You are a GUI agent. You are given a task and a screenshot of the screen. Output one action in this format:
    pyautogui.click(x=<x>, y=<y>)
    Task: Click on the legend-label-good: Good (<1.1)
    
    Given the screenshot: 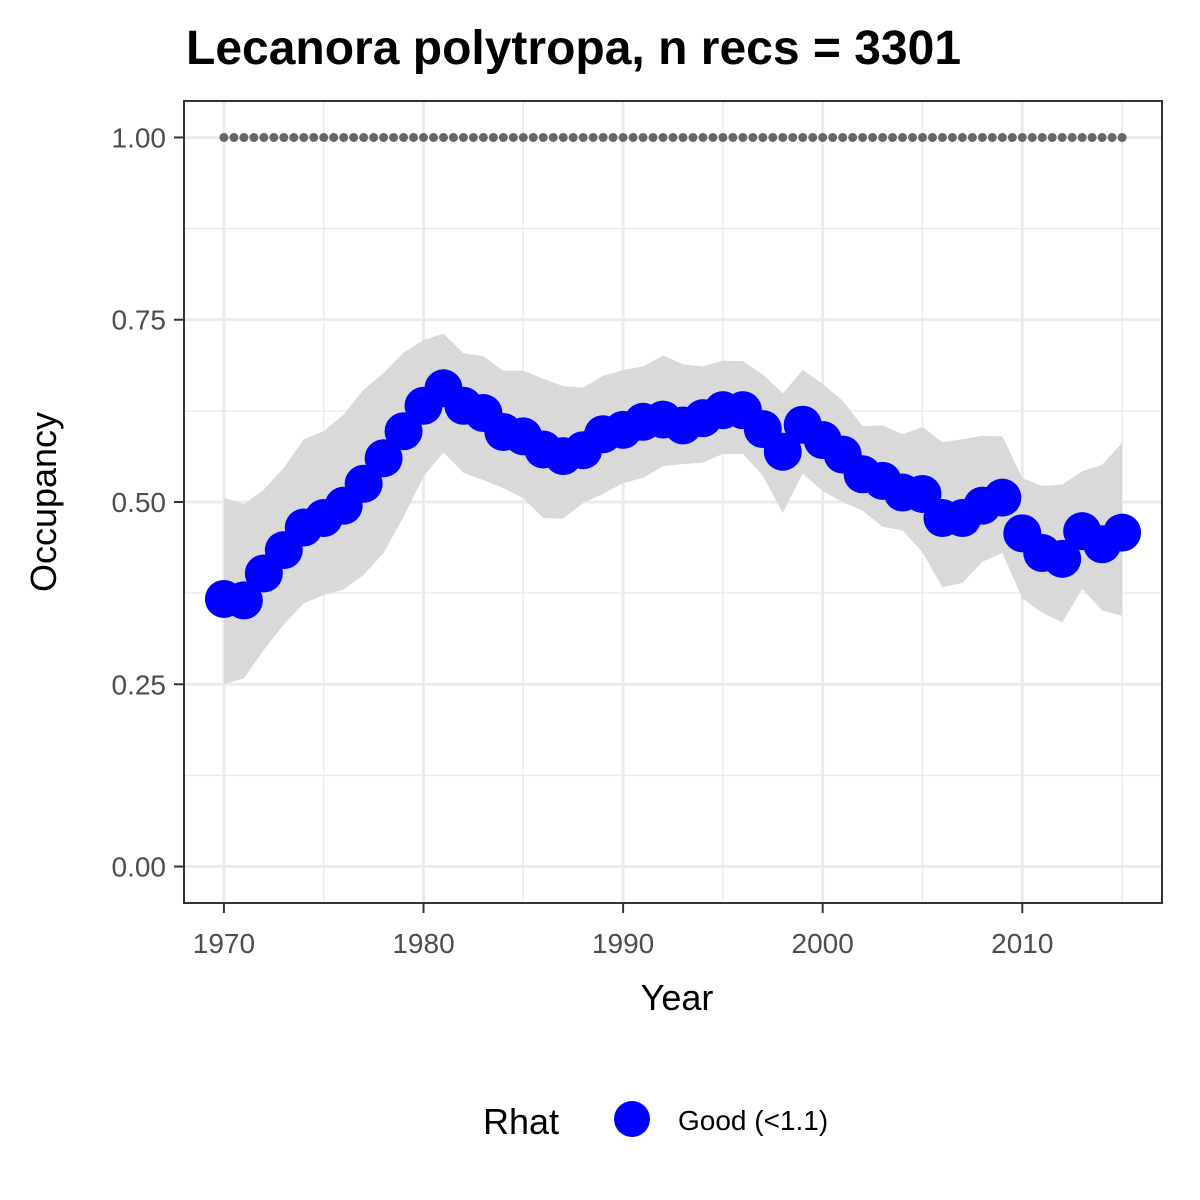 What is the action you would take?
    pyautogui.click(x=753, y=1120)
    